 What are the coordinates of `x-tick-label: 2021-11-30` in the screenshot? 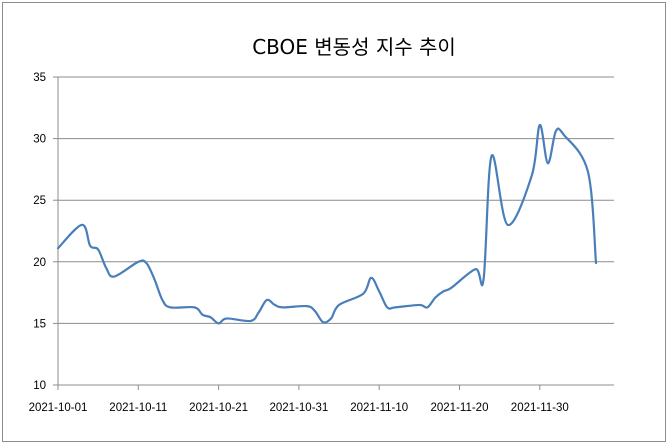 It's located at (540, 408).